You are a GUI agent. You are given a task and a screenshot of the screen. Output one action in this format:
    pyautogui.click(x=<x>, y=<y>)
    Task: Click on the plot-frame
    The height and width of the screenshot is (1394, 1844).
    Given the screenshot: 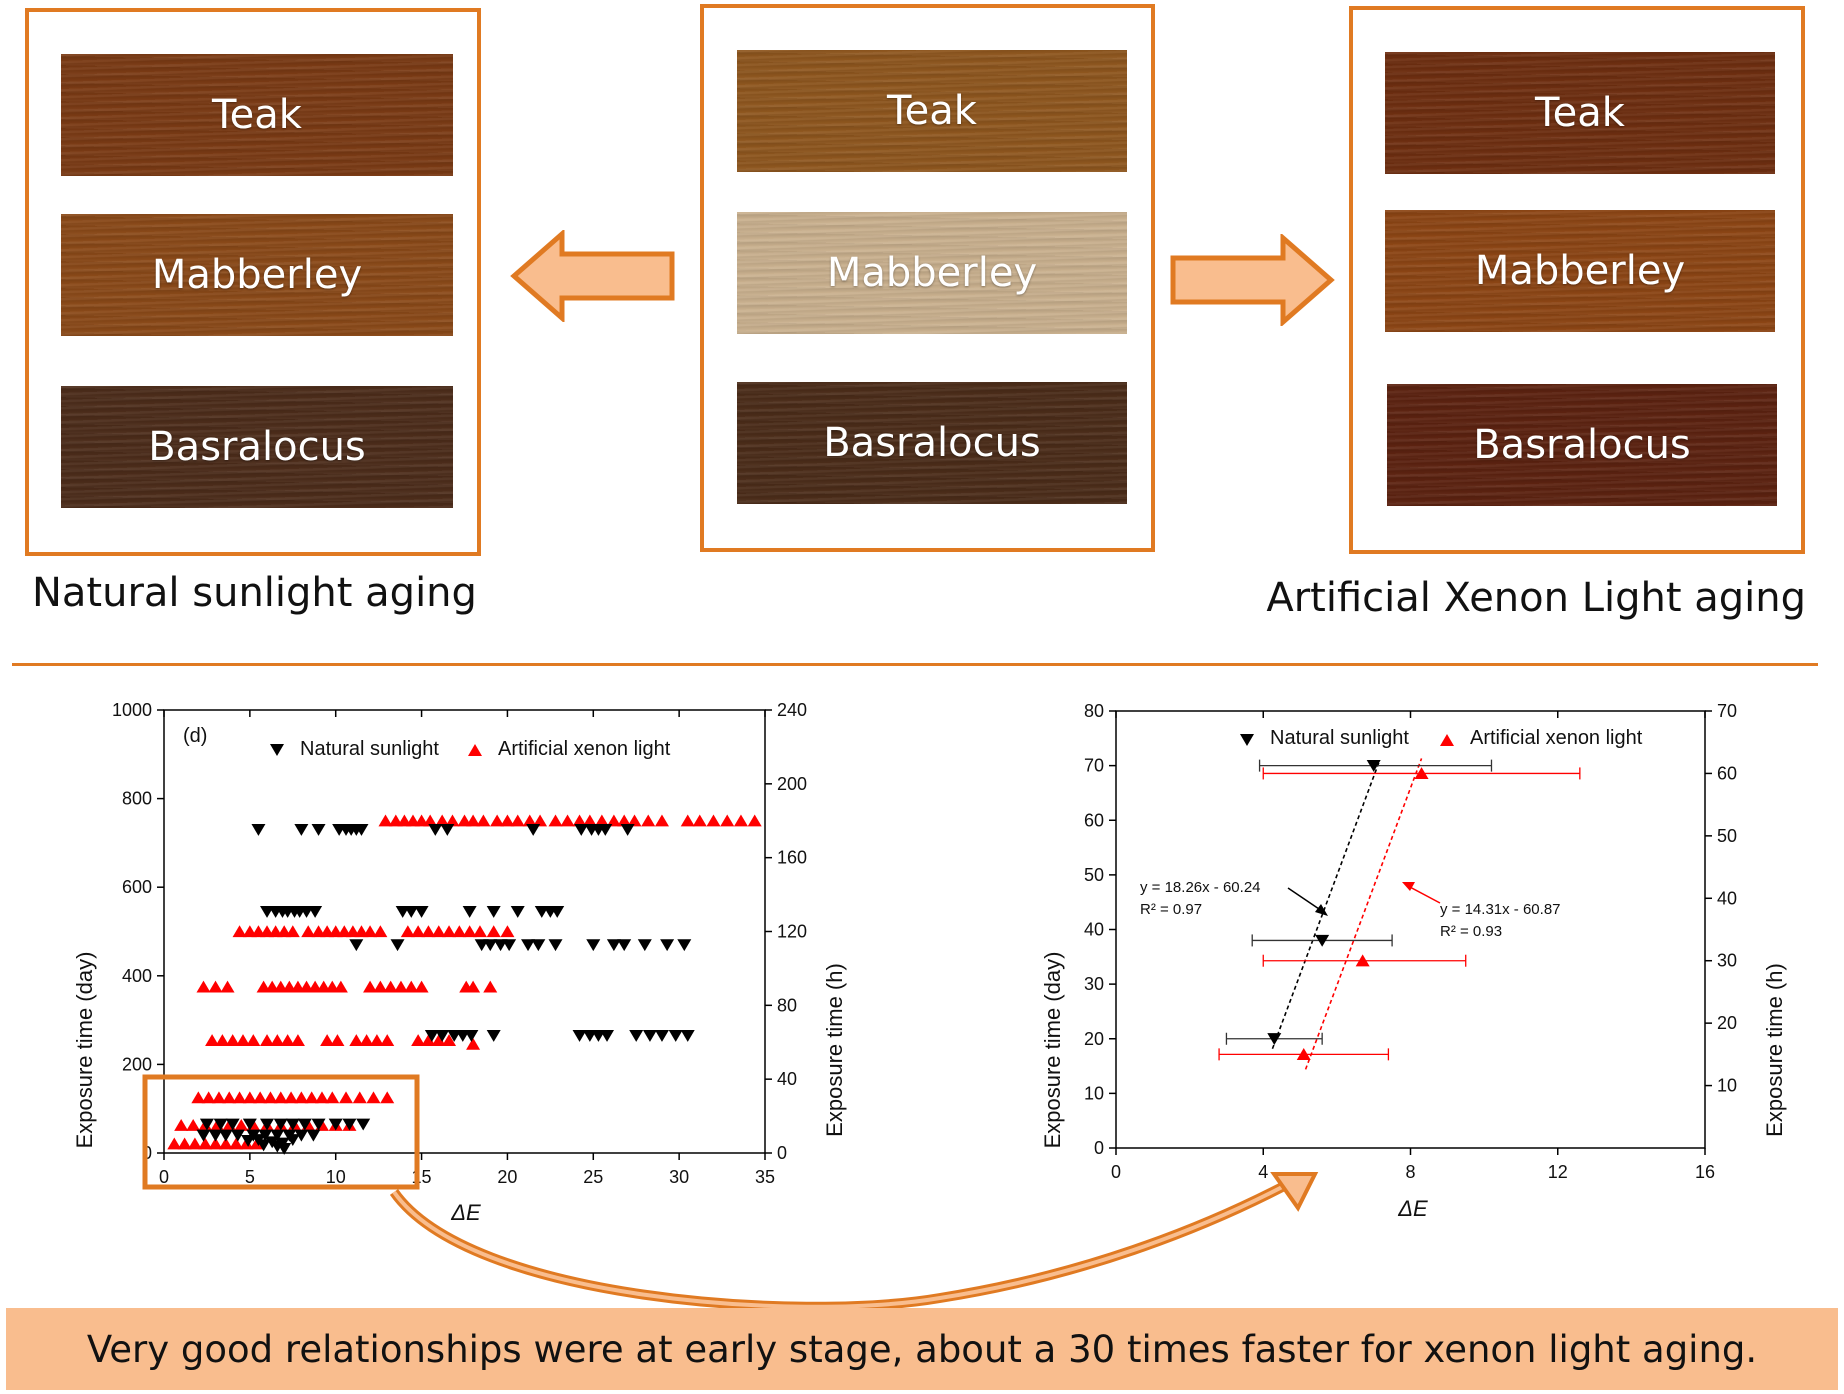 What is the action you would take?
    pyautogui.click(x=464, y=931)
    